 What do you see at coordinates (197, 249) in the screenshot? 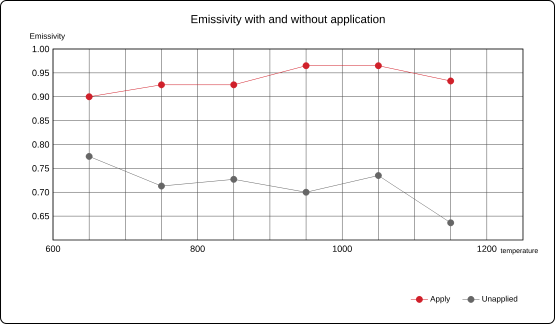
I see `x-tick-label: 800` at bounding box center [197, 249].